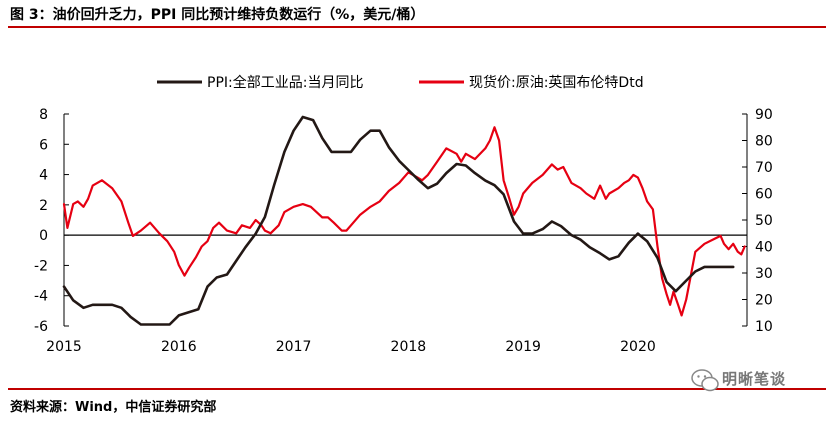 The height and width of the screenshot is (424, 832). I want to click on right-tick-label: 60, so click(764, 195).